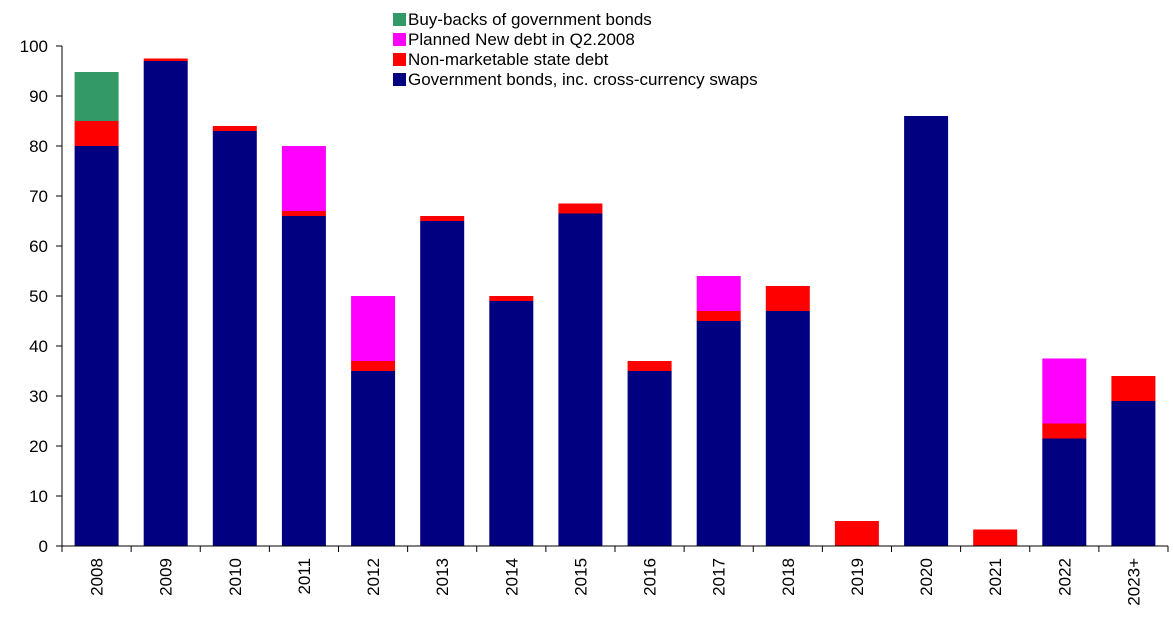 The height and width of the screenshot is (617, 1173). I want to click on x-tick-label-2015: 2015, so click(580, 577).